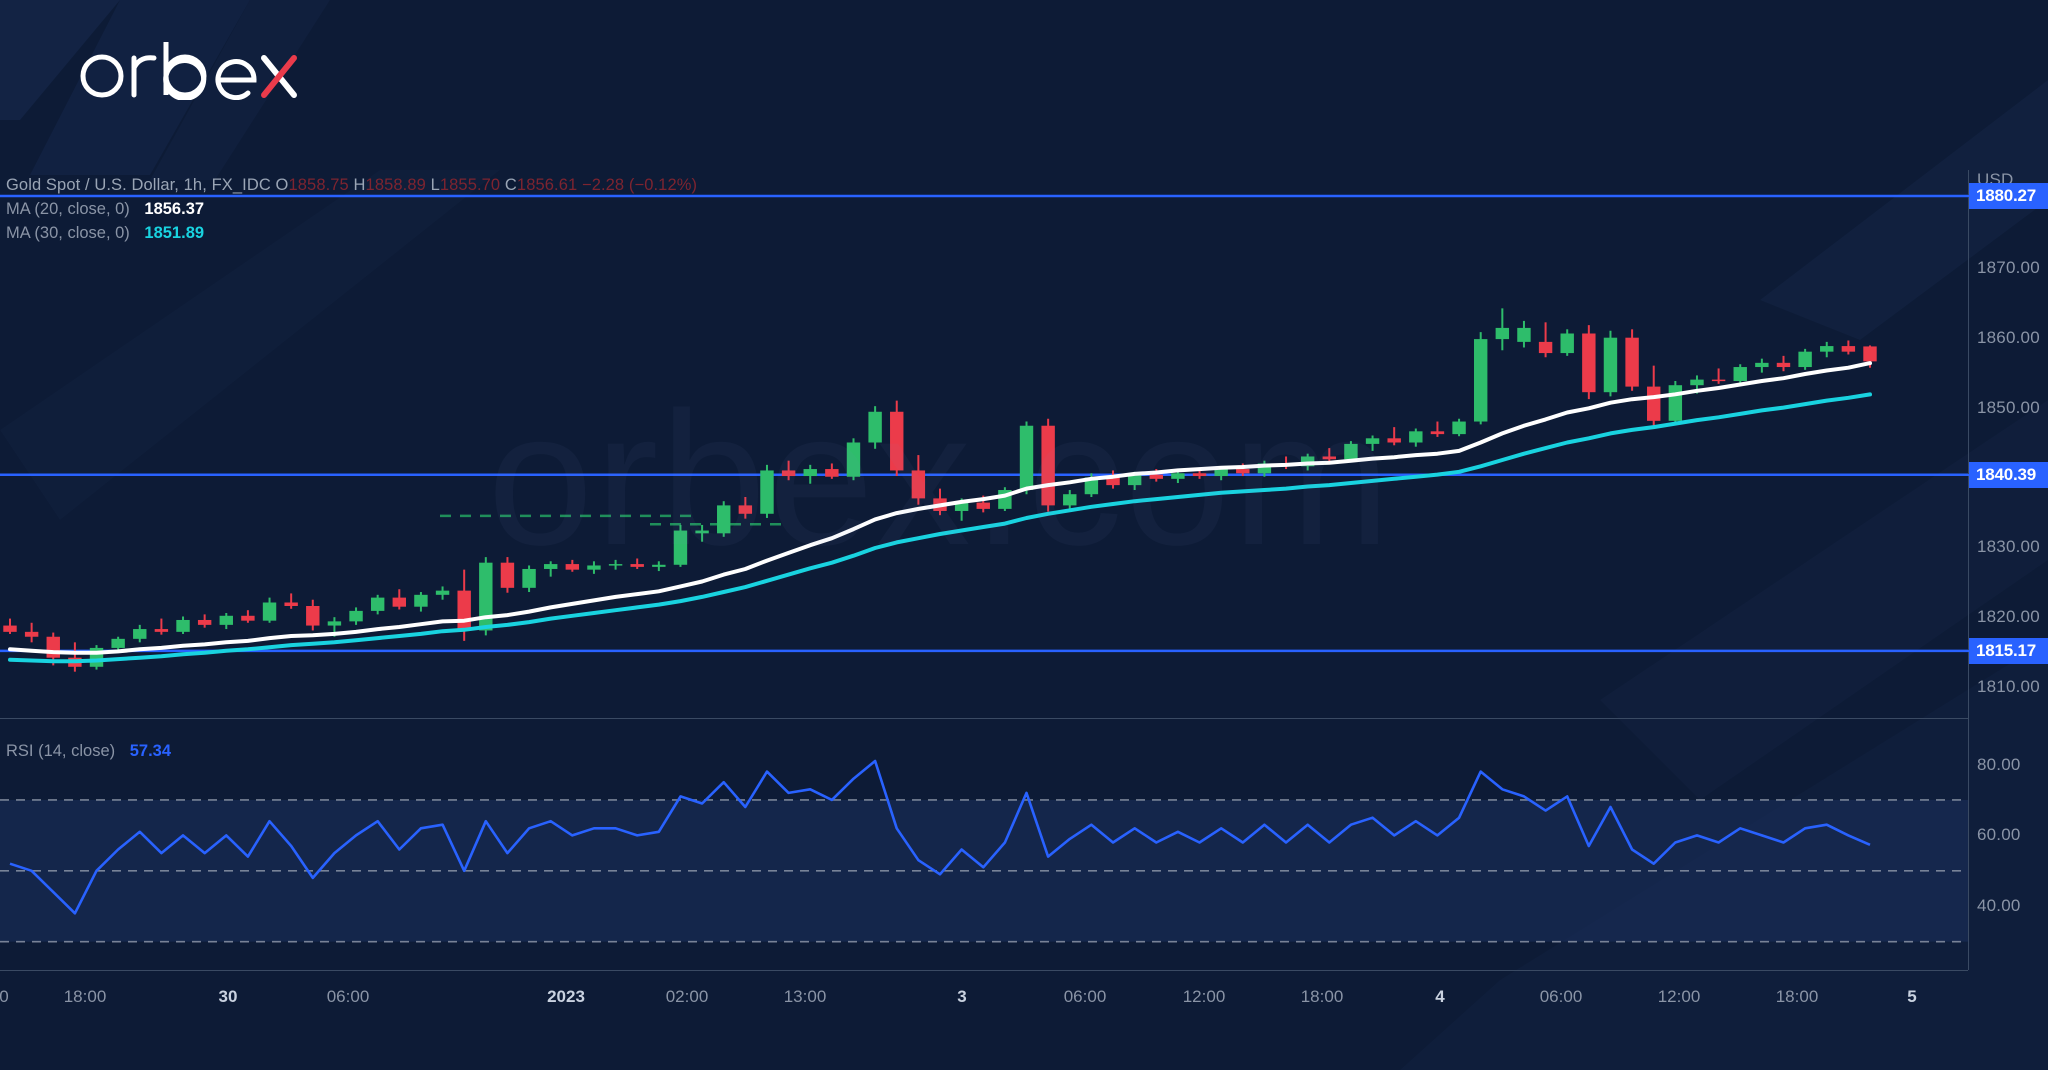 The image size is (2048, 1070). Describe the element at coordinates (805, 996) in the screenshot. I see `time-axis-label: 13:00` at that location.